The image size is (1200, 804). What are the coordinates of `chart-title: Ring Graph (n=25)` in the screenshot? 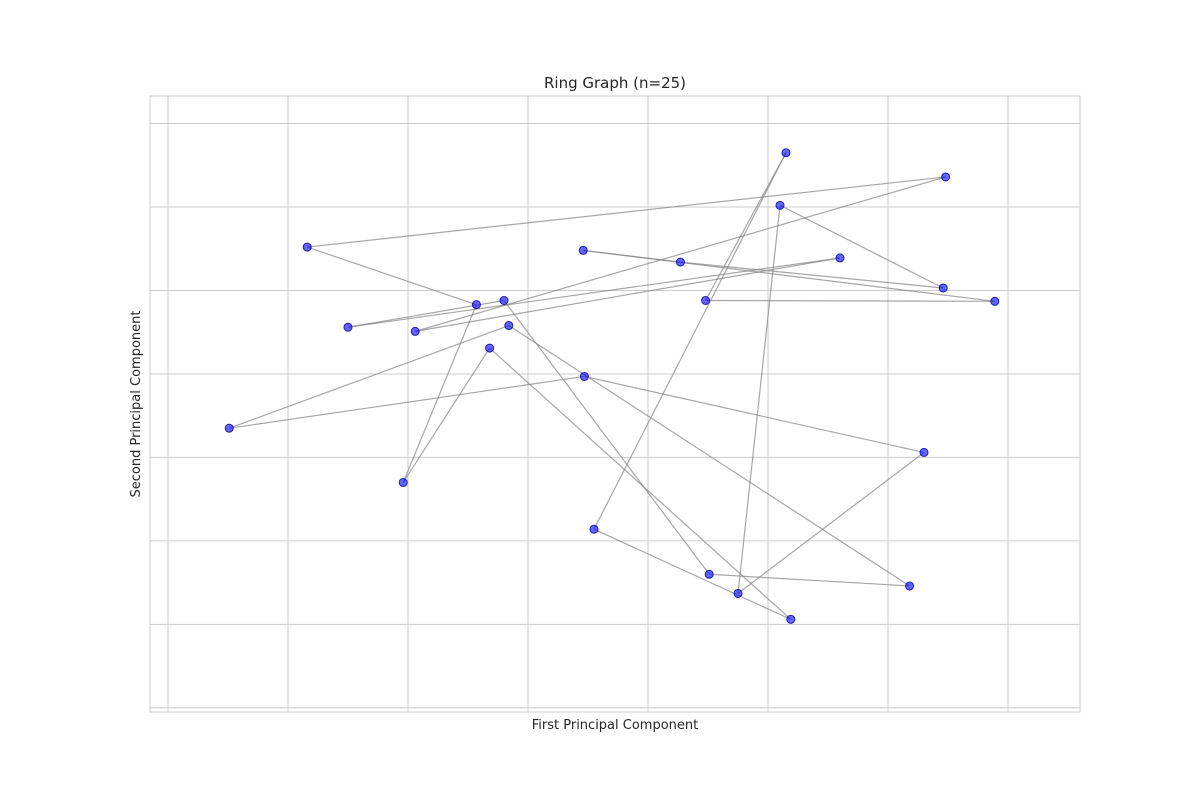 It's located at (615, 83).